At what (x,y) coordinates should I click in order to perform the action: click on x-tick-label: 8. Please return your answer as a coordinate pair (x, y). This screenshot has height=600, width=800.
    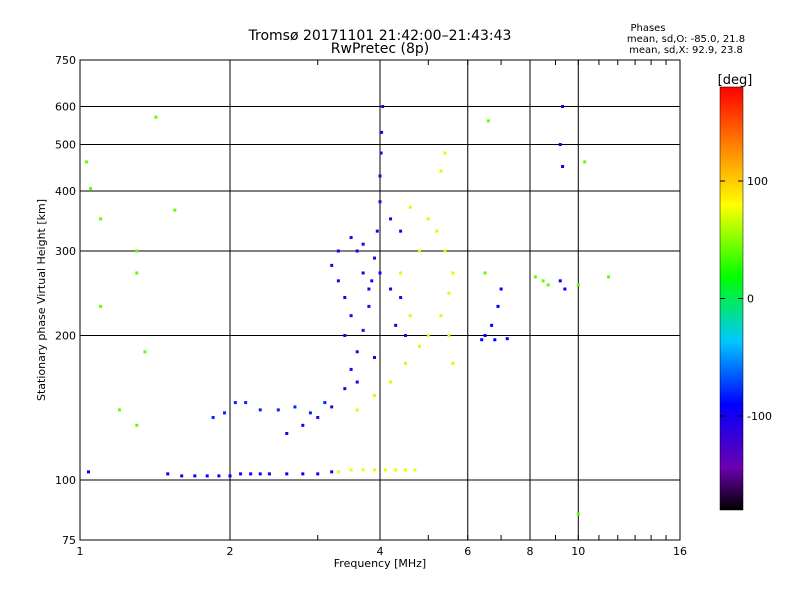
    Looking at the image, I should click on (530, 551).